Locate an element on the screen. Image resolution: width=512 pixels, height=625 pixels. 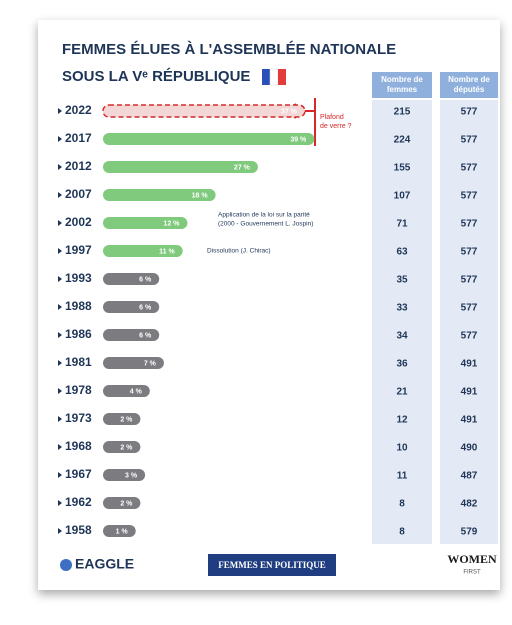
category-label: 2007 is located at coordinates (78, 194).